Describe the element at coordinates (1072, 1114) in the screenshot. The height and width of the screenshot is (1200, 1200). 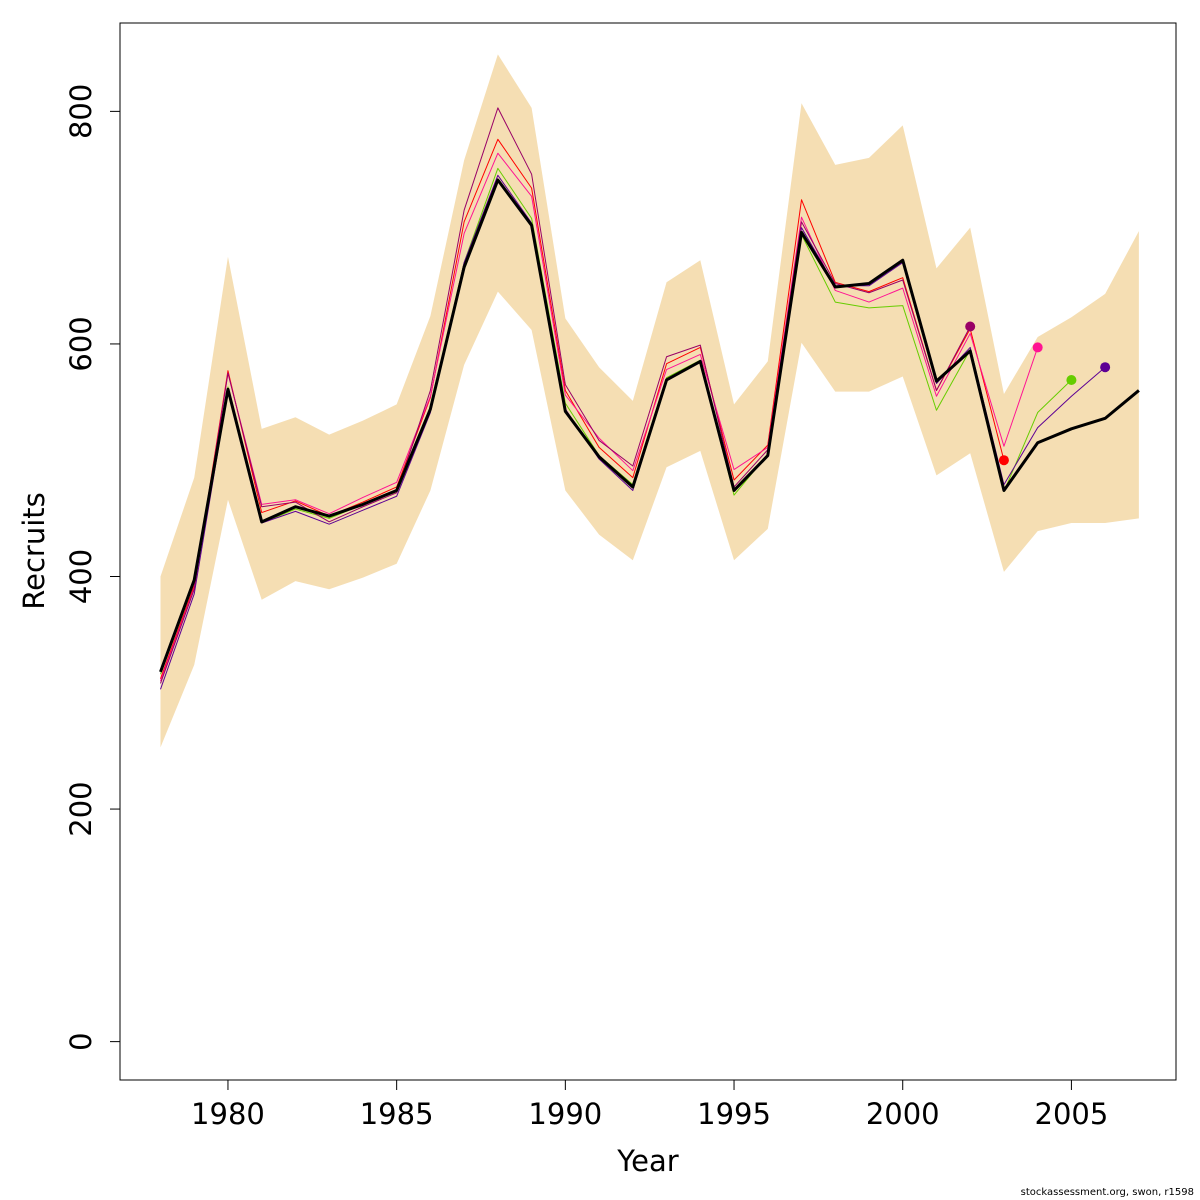
I see `x-tick-label: 2005` at that location.